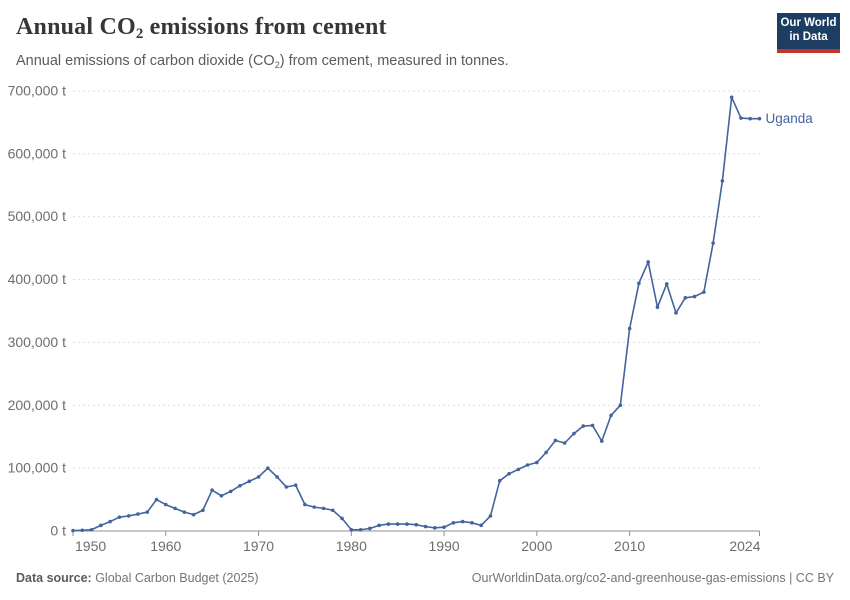  Describe the element at coordinates (629, 546) in the screenshot. I see `x-axis-tick-label: 2010` at that location.